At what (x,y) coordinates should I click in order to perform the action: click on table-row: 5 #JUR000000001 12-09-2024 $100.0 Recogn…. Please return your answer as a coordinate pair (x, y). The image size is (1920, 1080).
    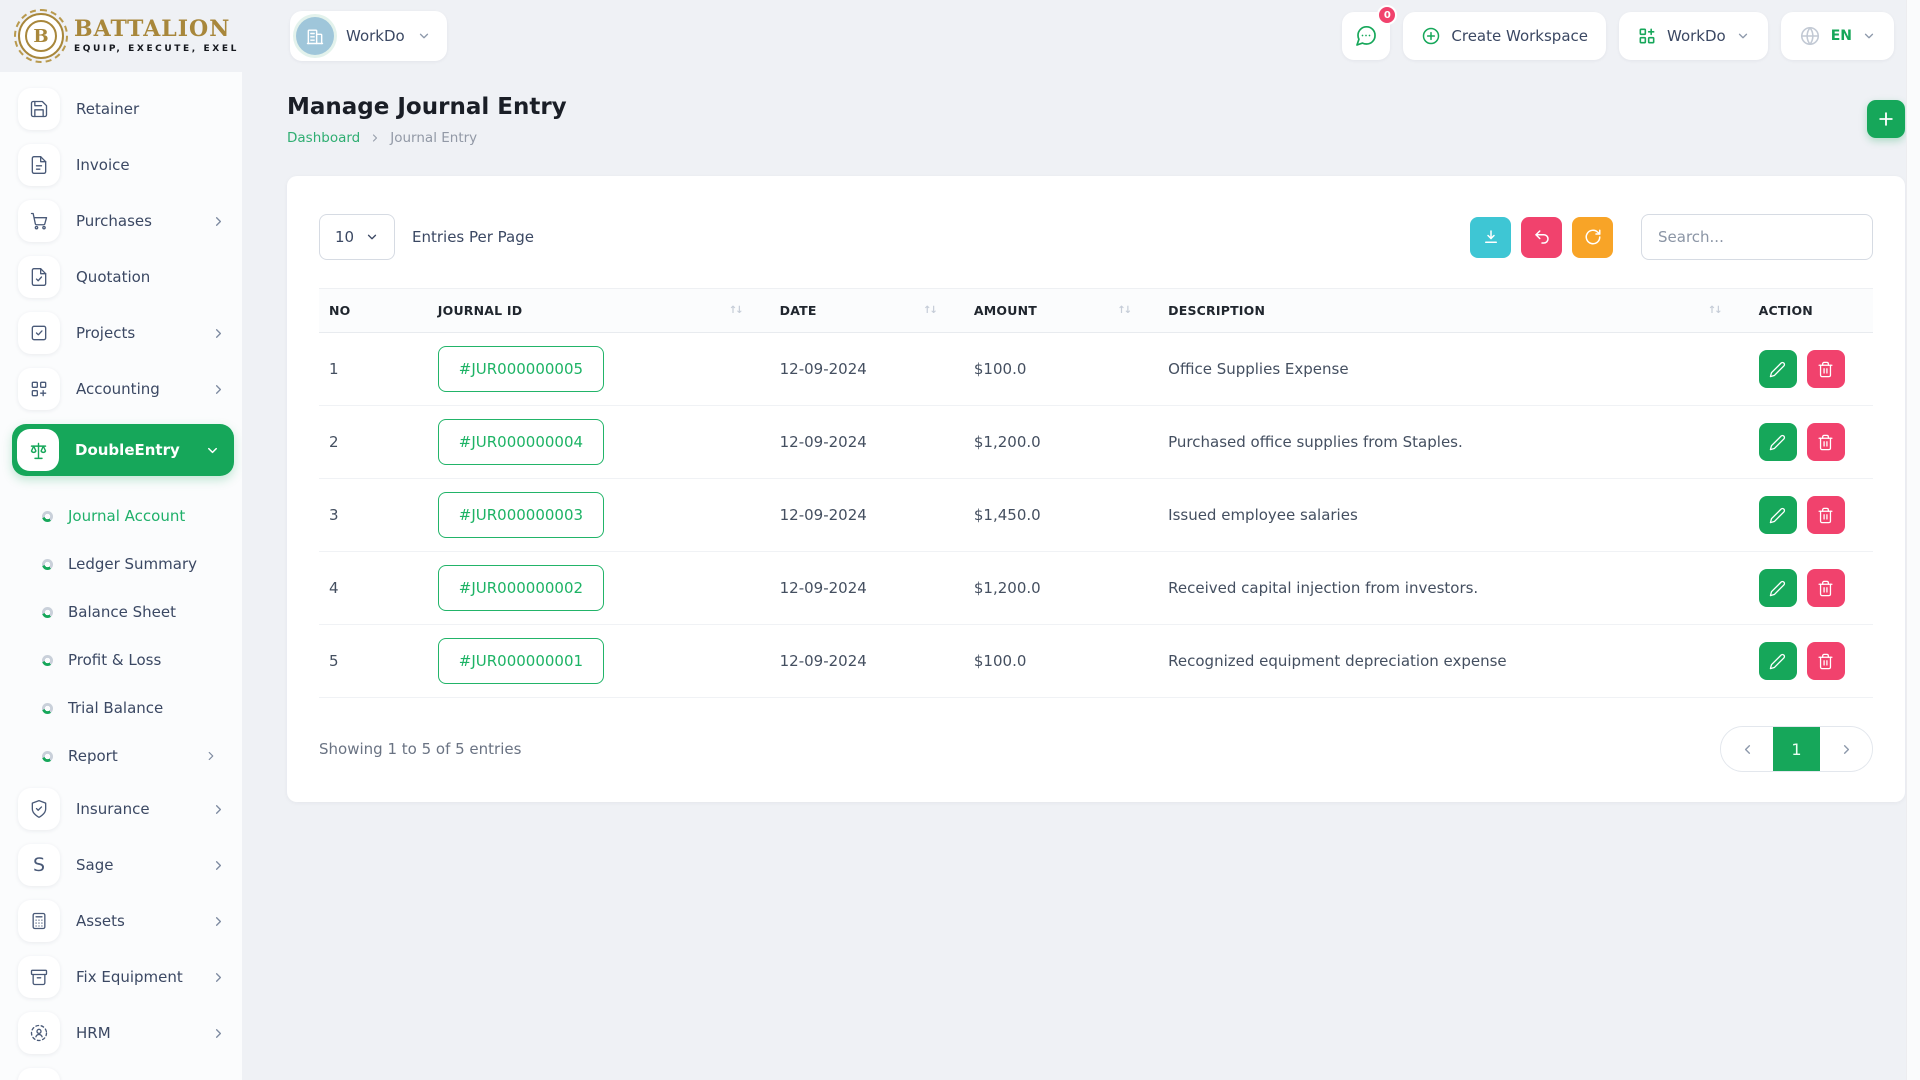
    Looking at the image, I should click on (1096, 661).